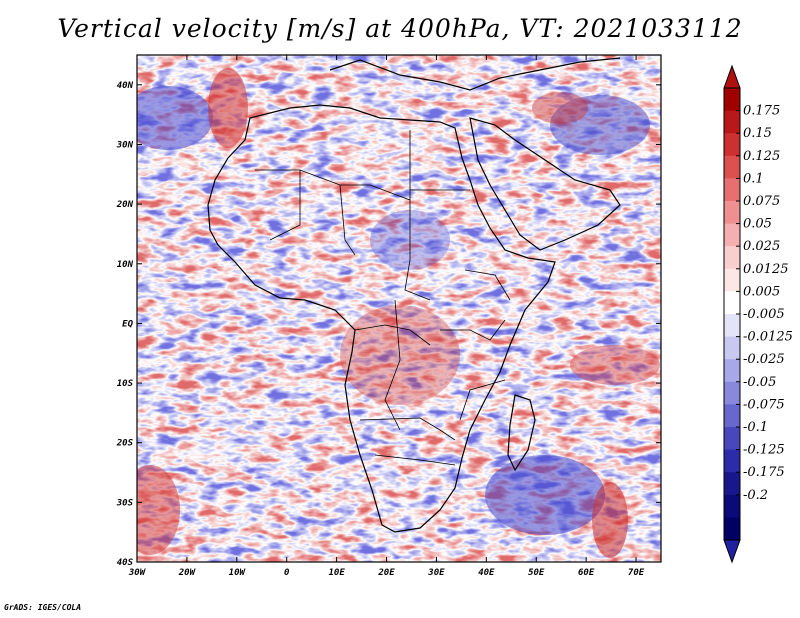  Describe the element at coordinates (761, 201) in the screenshot. I see `colorbar-label: 0.075` at that location.